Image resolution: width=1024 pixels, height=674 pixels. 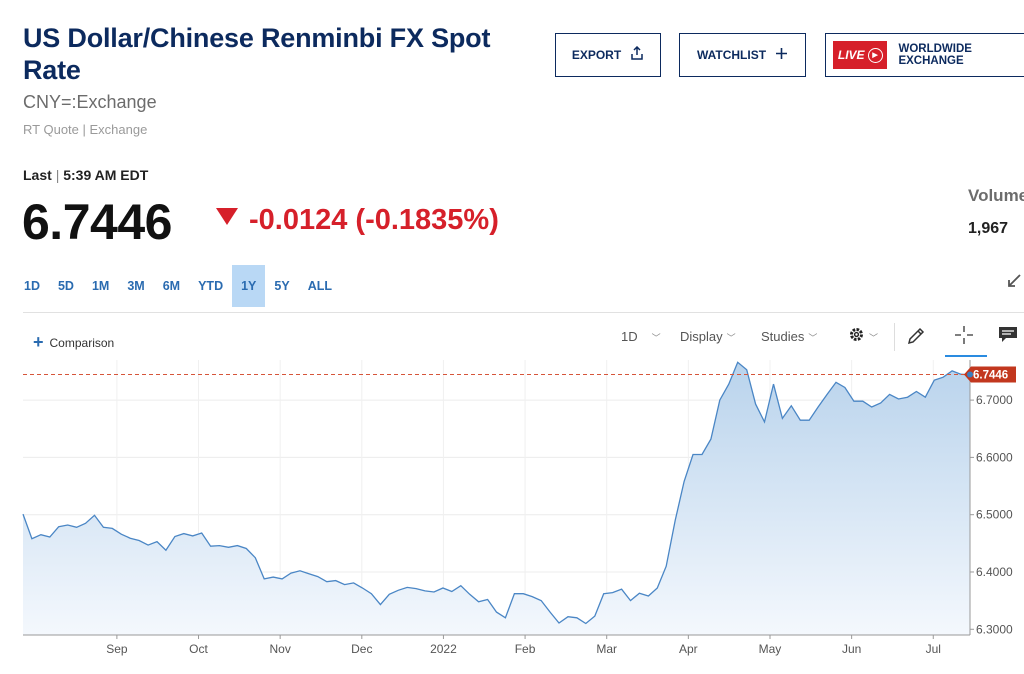 What do you see at coordinates (994, 457) in the screenshot?
I see `y-tick-label: 6.6000` at bounding box center [994, 457].